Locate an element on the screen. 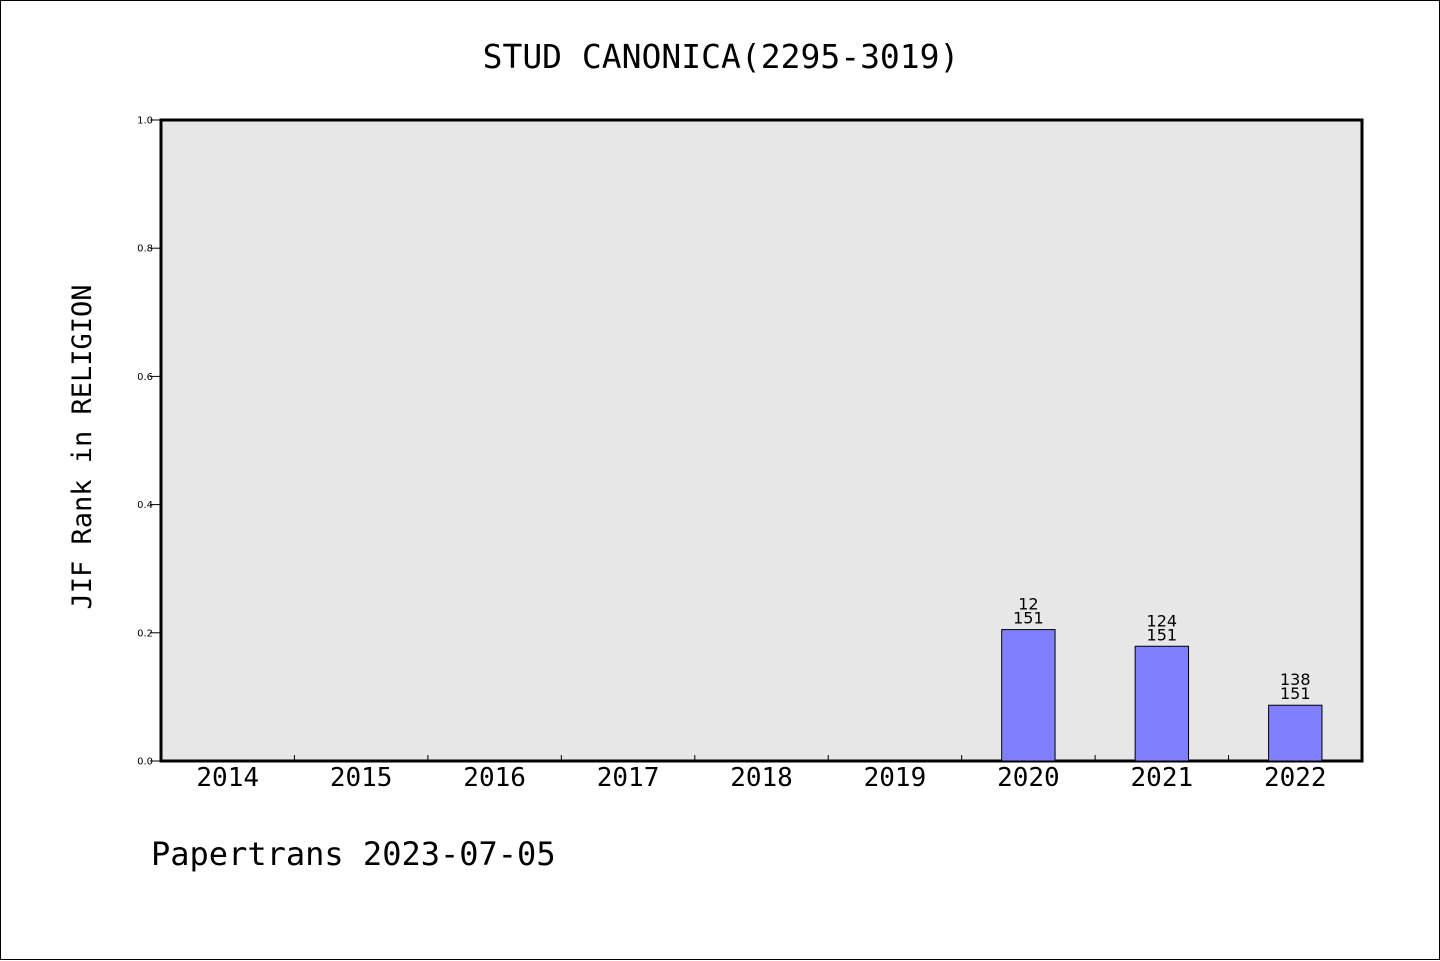  x-tick-label: 2016 is located at coordinates (494, 778).